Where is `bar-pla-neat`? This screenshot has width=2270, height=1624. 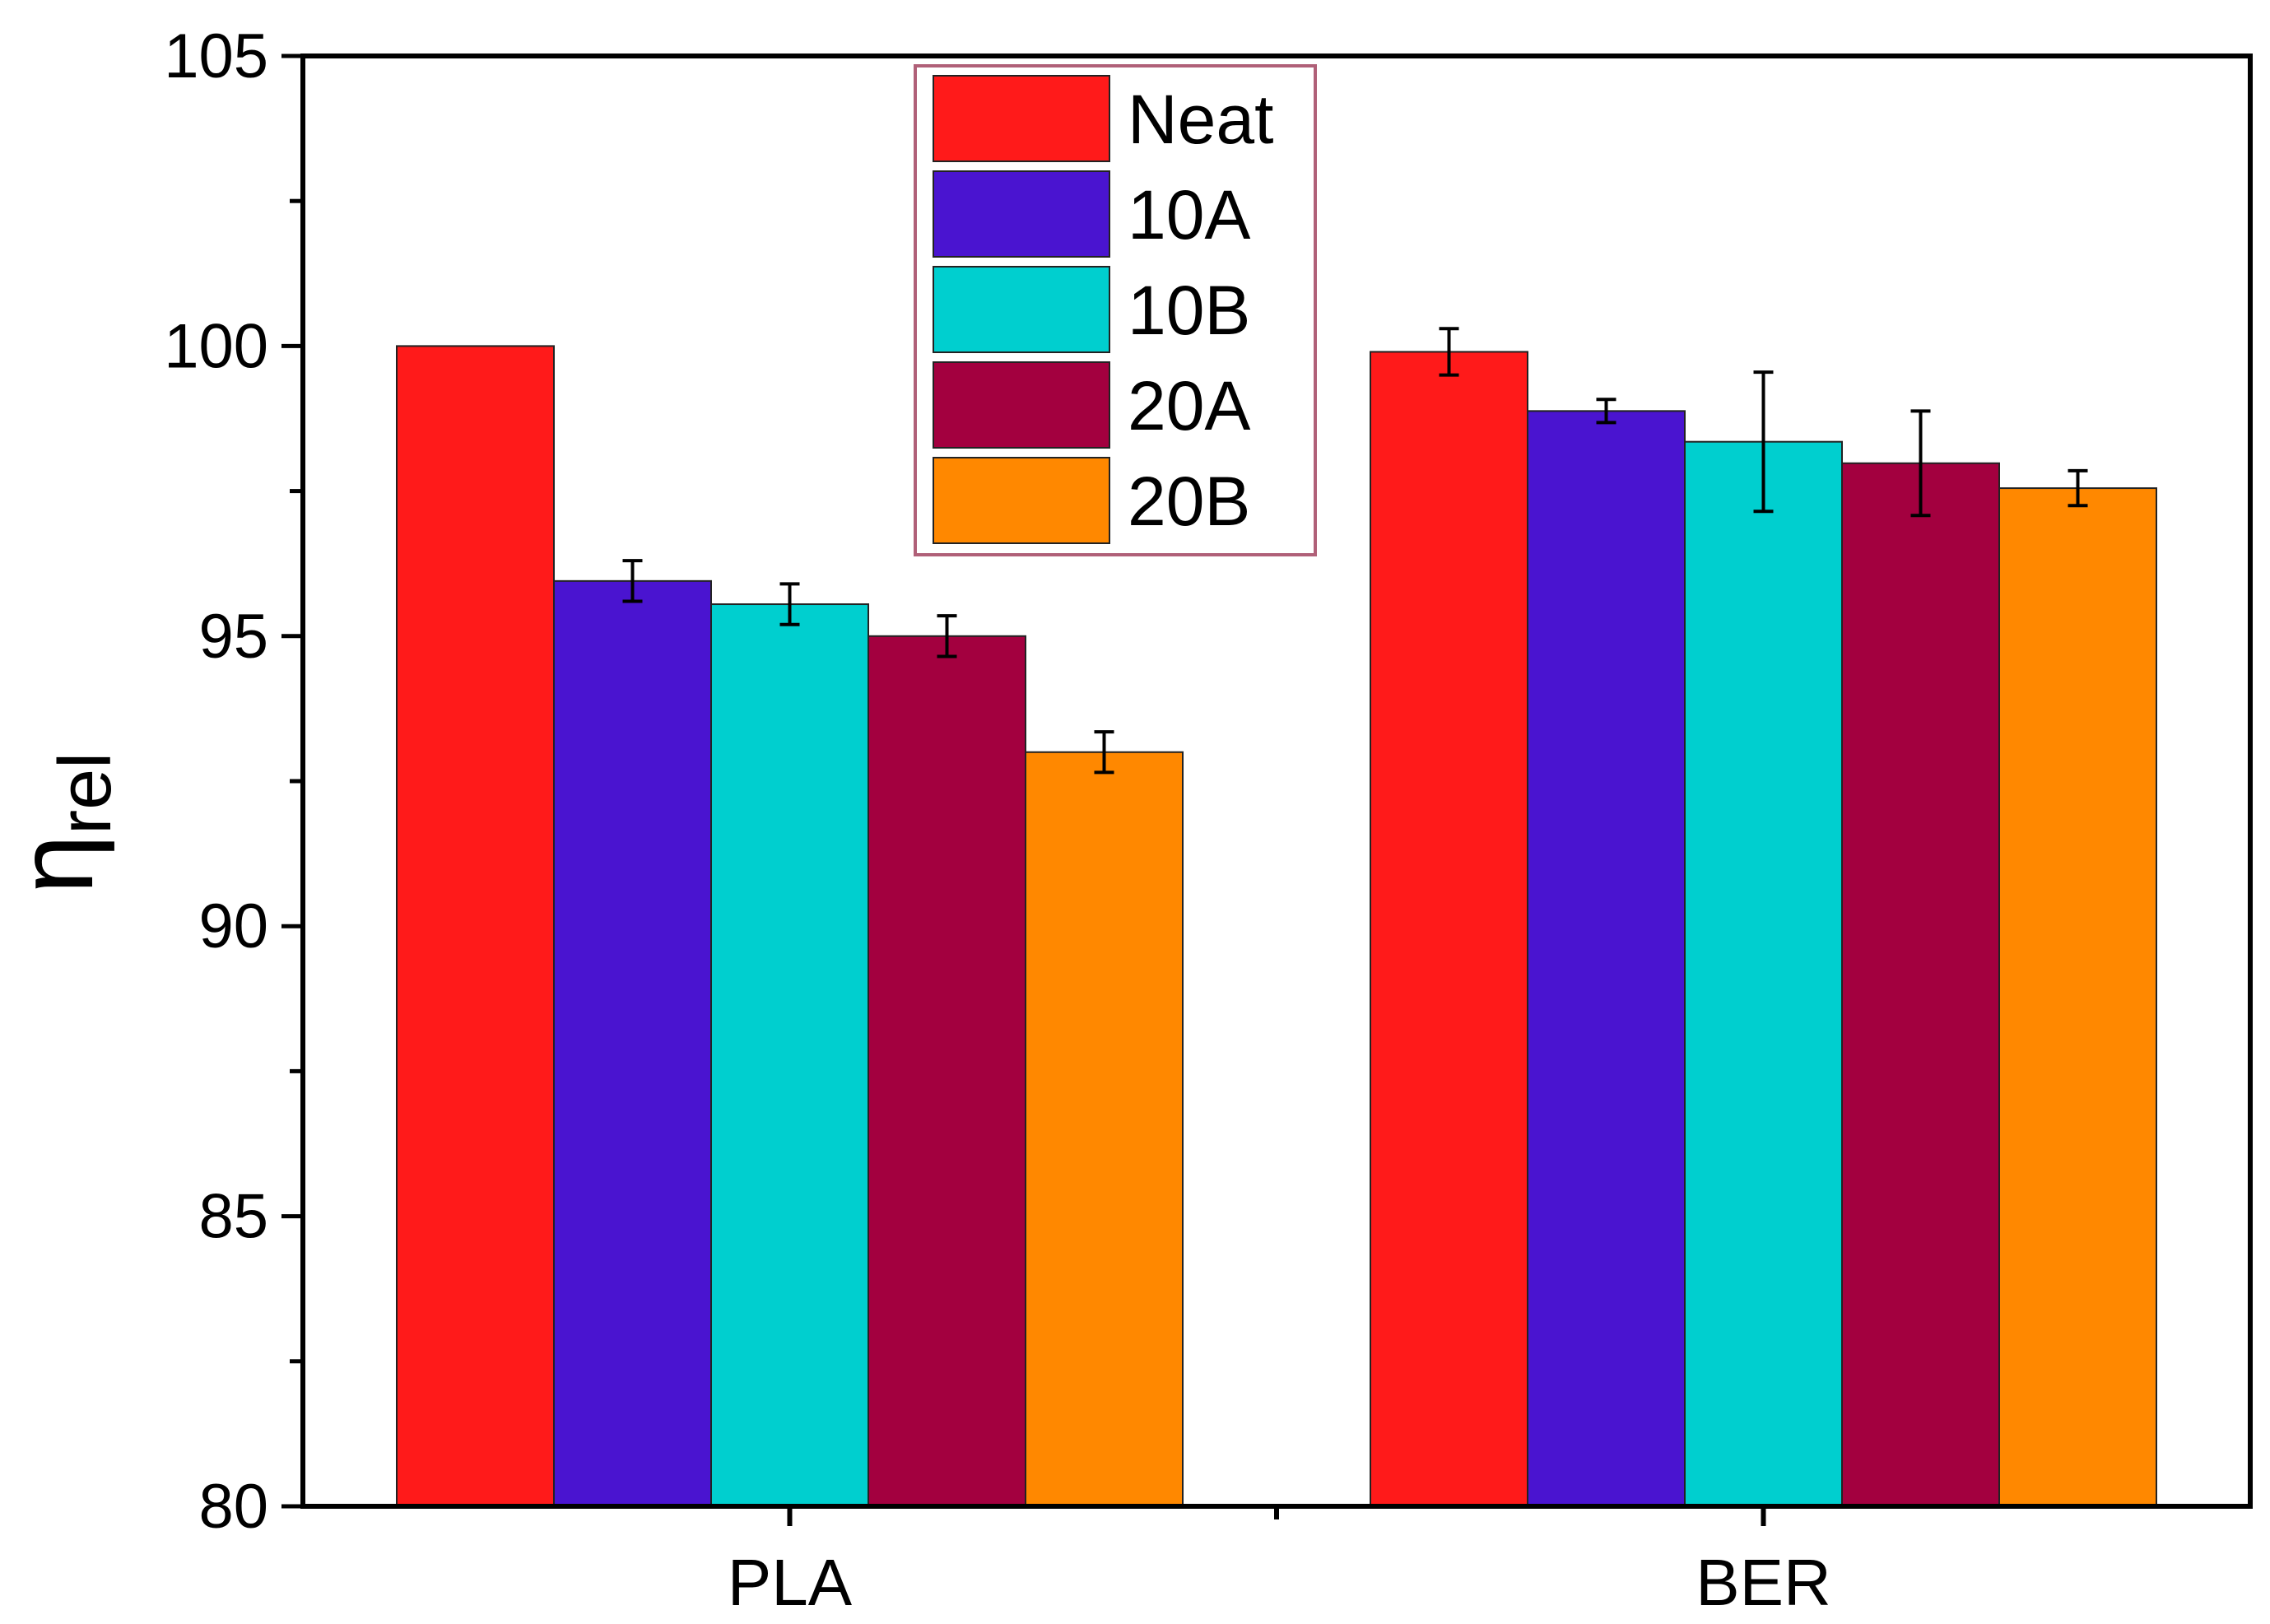
bar-pla-neat is located at coordinates (475, 926).